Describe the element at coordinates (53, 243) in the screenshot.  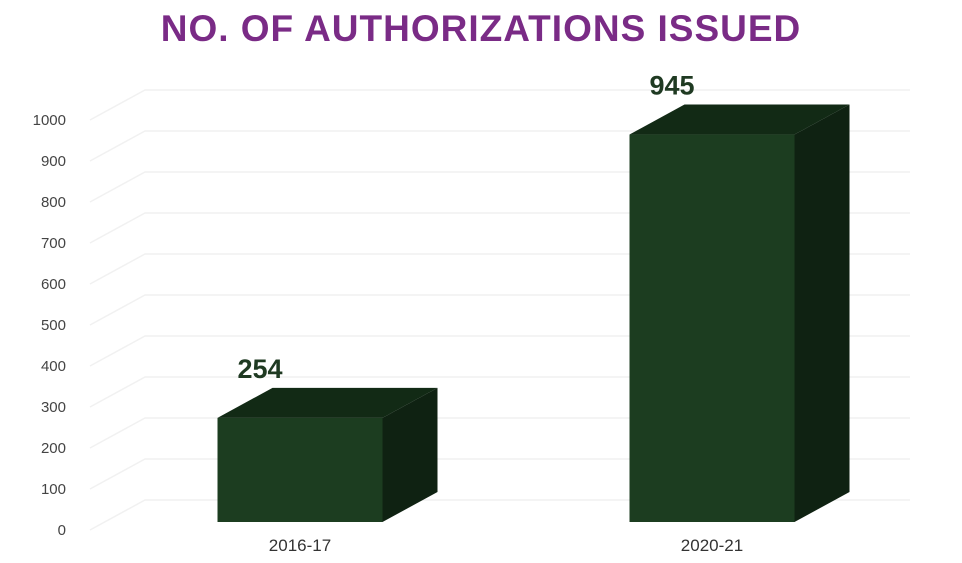
I see `y-tick-label: 700` at that location.